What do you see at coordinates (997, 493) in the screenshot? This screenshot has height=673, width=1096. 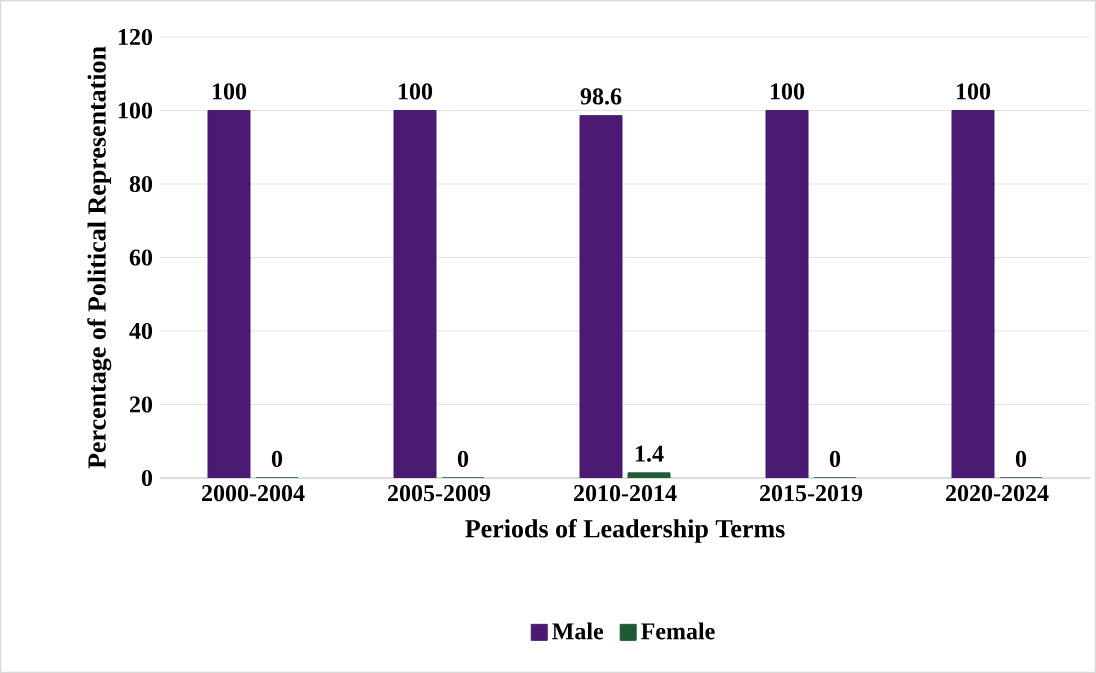 I see `x-tick-label: 2020-2024` at bounding box center [997, 493].